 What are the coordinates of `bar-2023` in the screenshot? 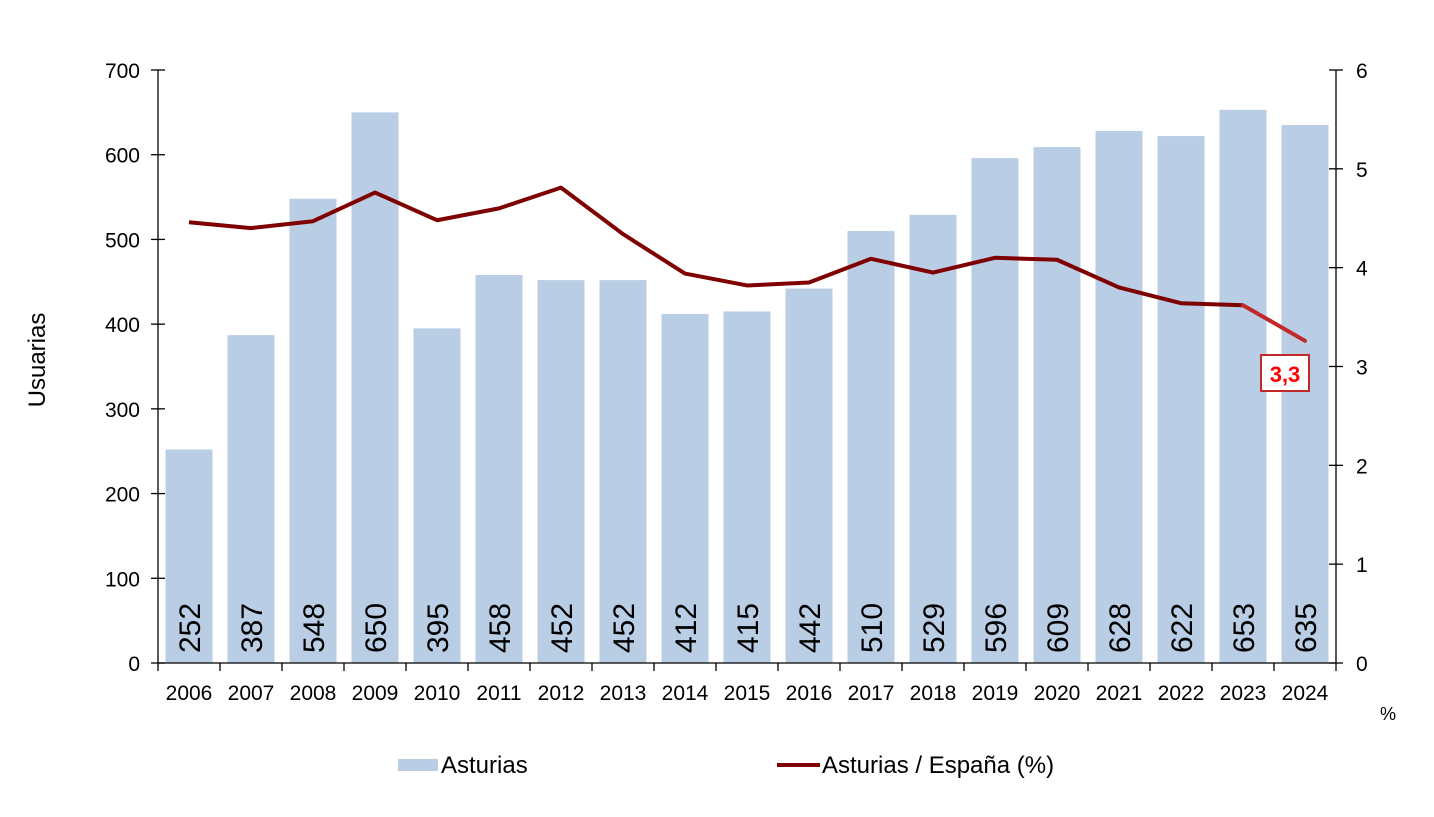 It's located at (1243, 386).